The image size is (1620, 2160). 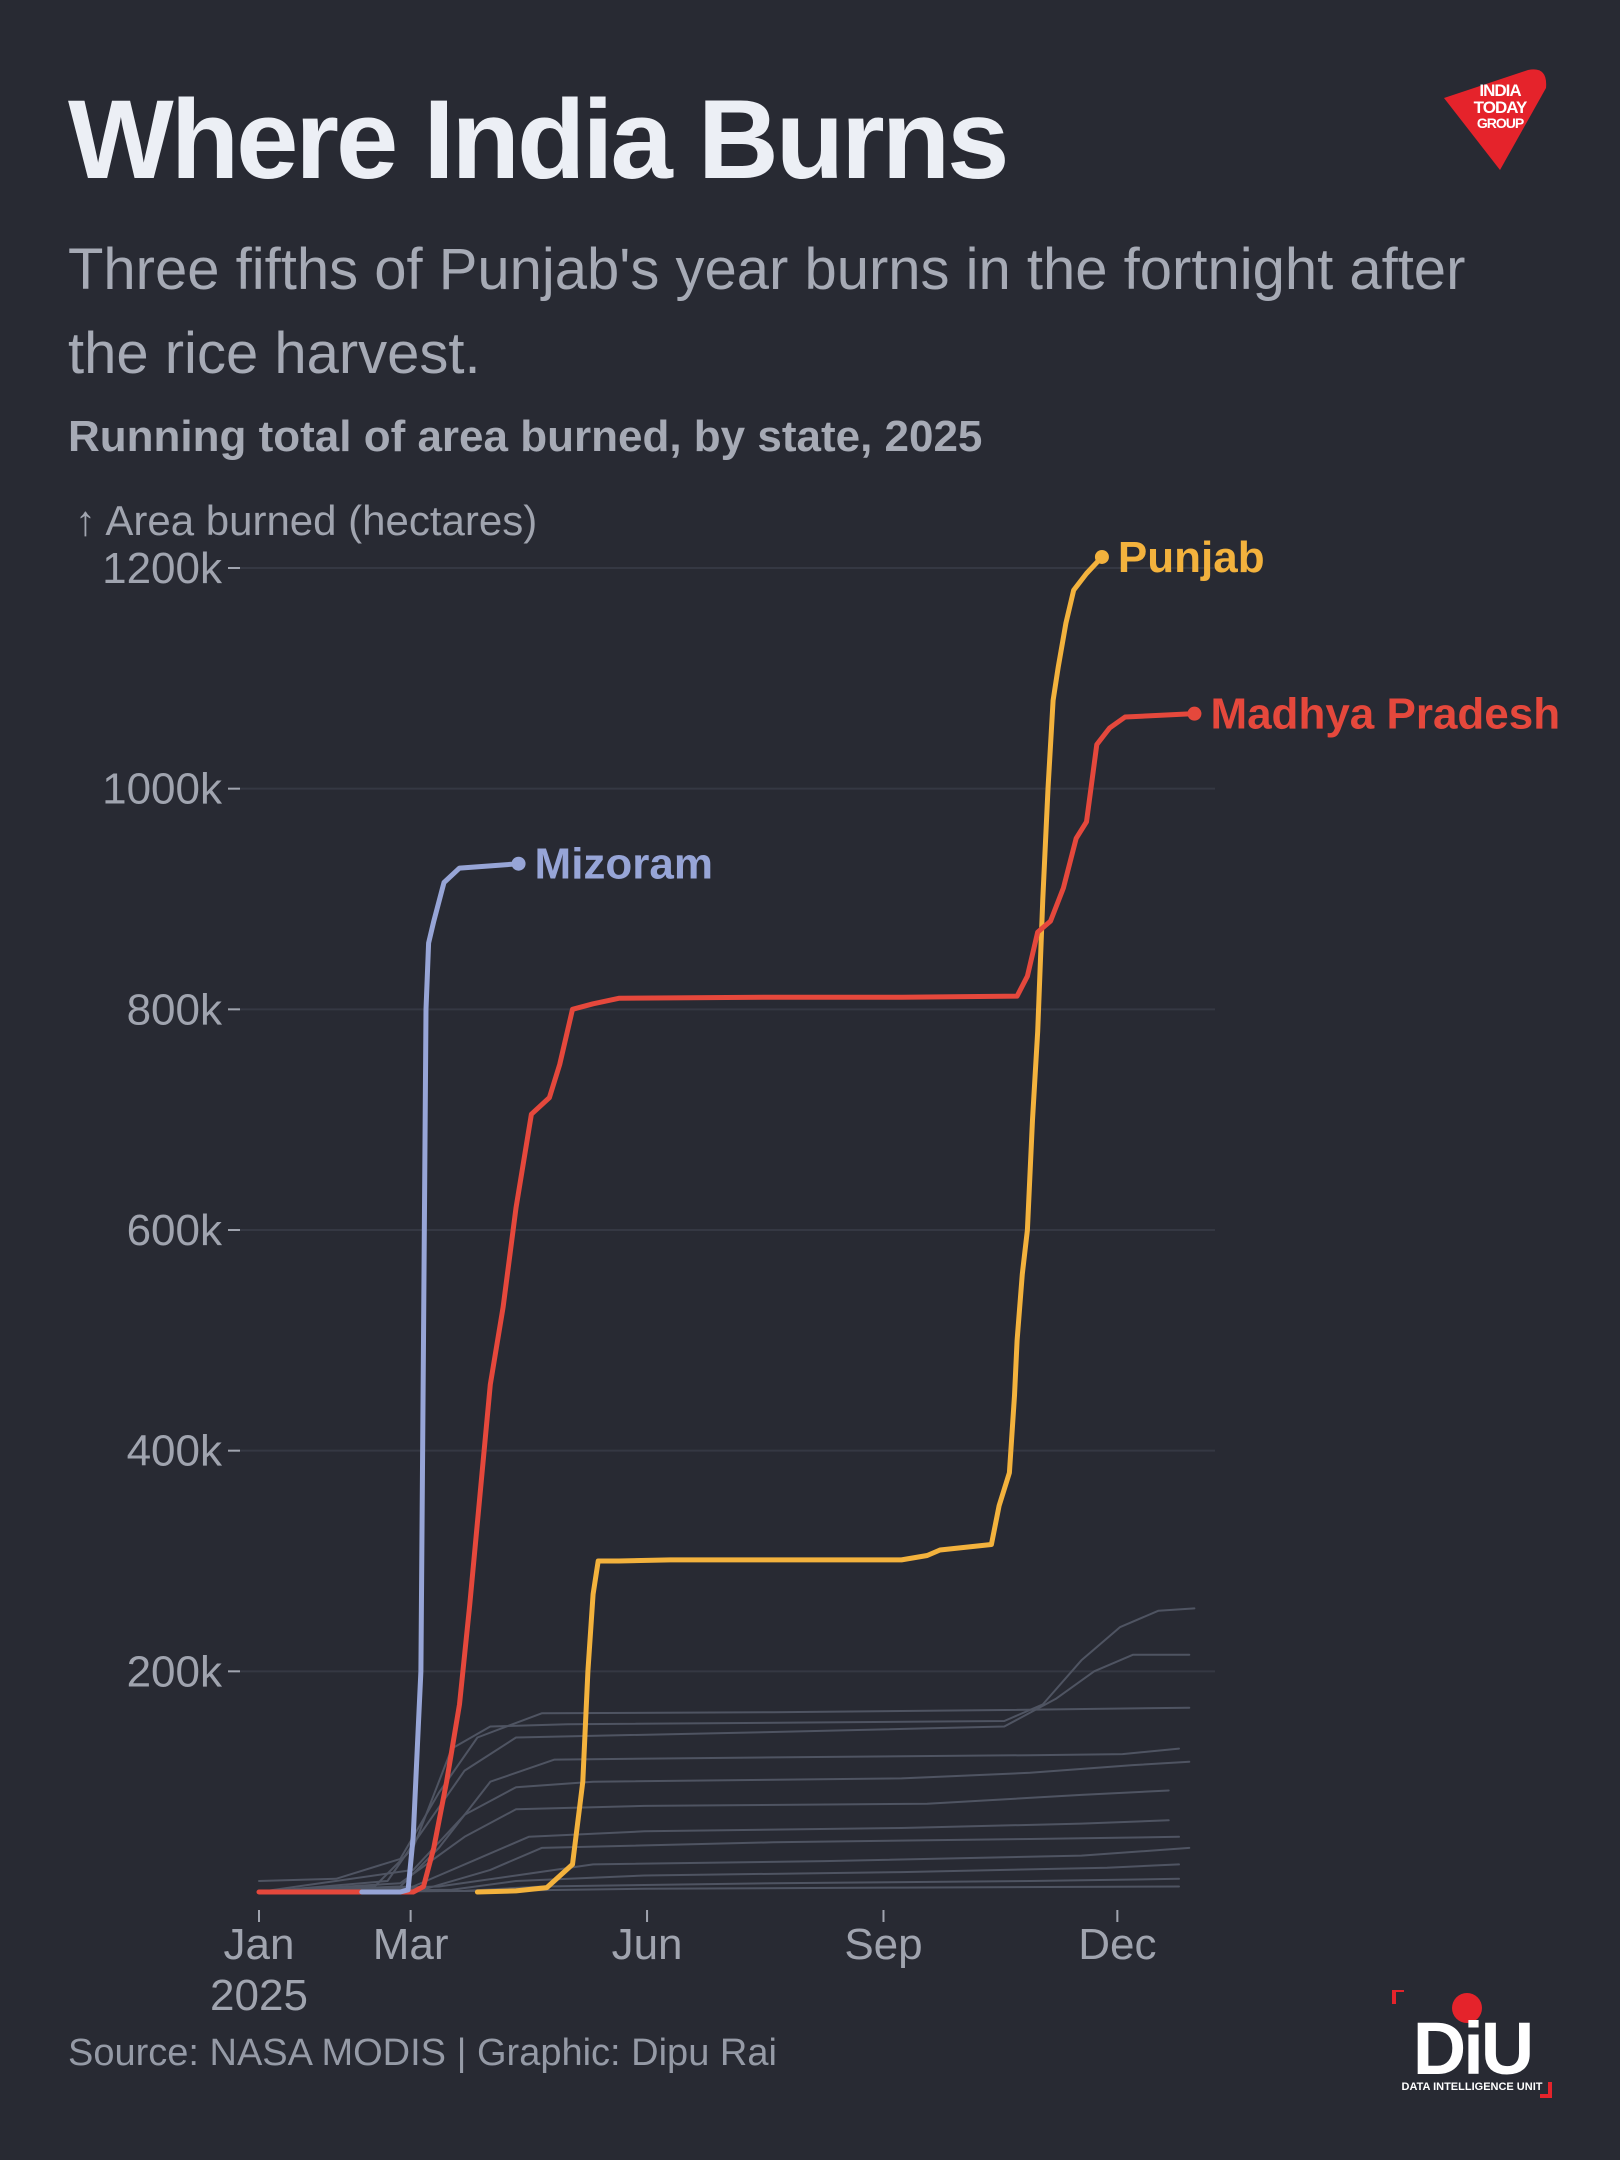 What do you see at coordinates (1472, 2087) in the screenshot?
I see `diu-logo-caption: DATA INTELLIGENCE UNIT` at bounding box center [1472, 2087].